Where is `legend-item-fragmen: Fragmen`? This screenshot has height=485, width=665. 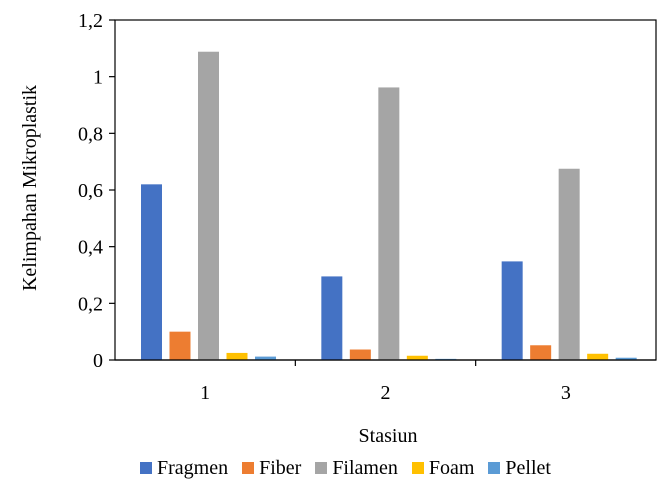 legend-item-fragmen: Fragmen is located at coordinates (184, 468).